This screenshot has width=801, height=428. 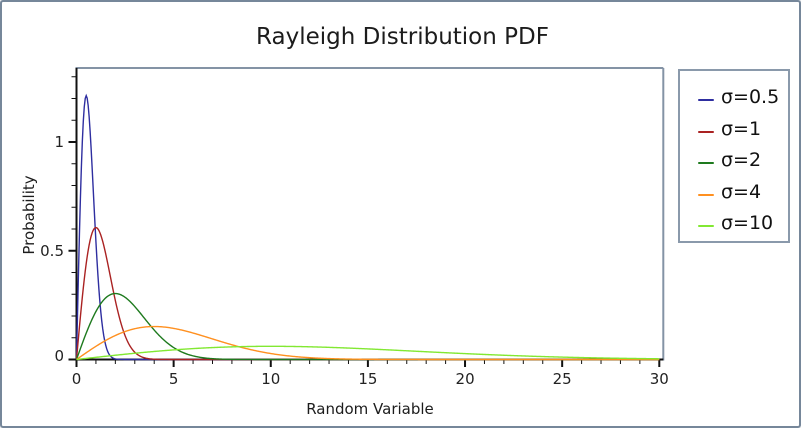 What do you see at coordinates (29, 215) in the screenshot?
I see `y-axis-title: Probability` at bounding box center [29, 215].